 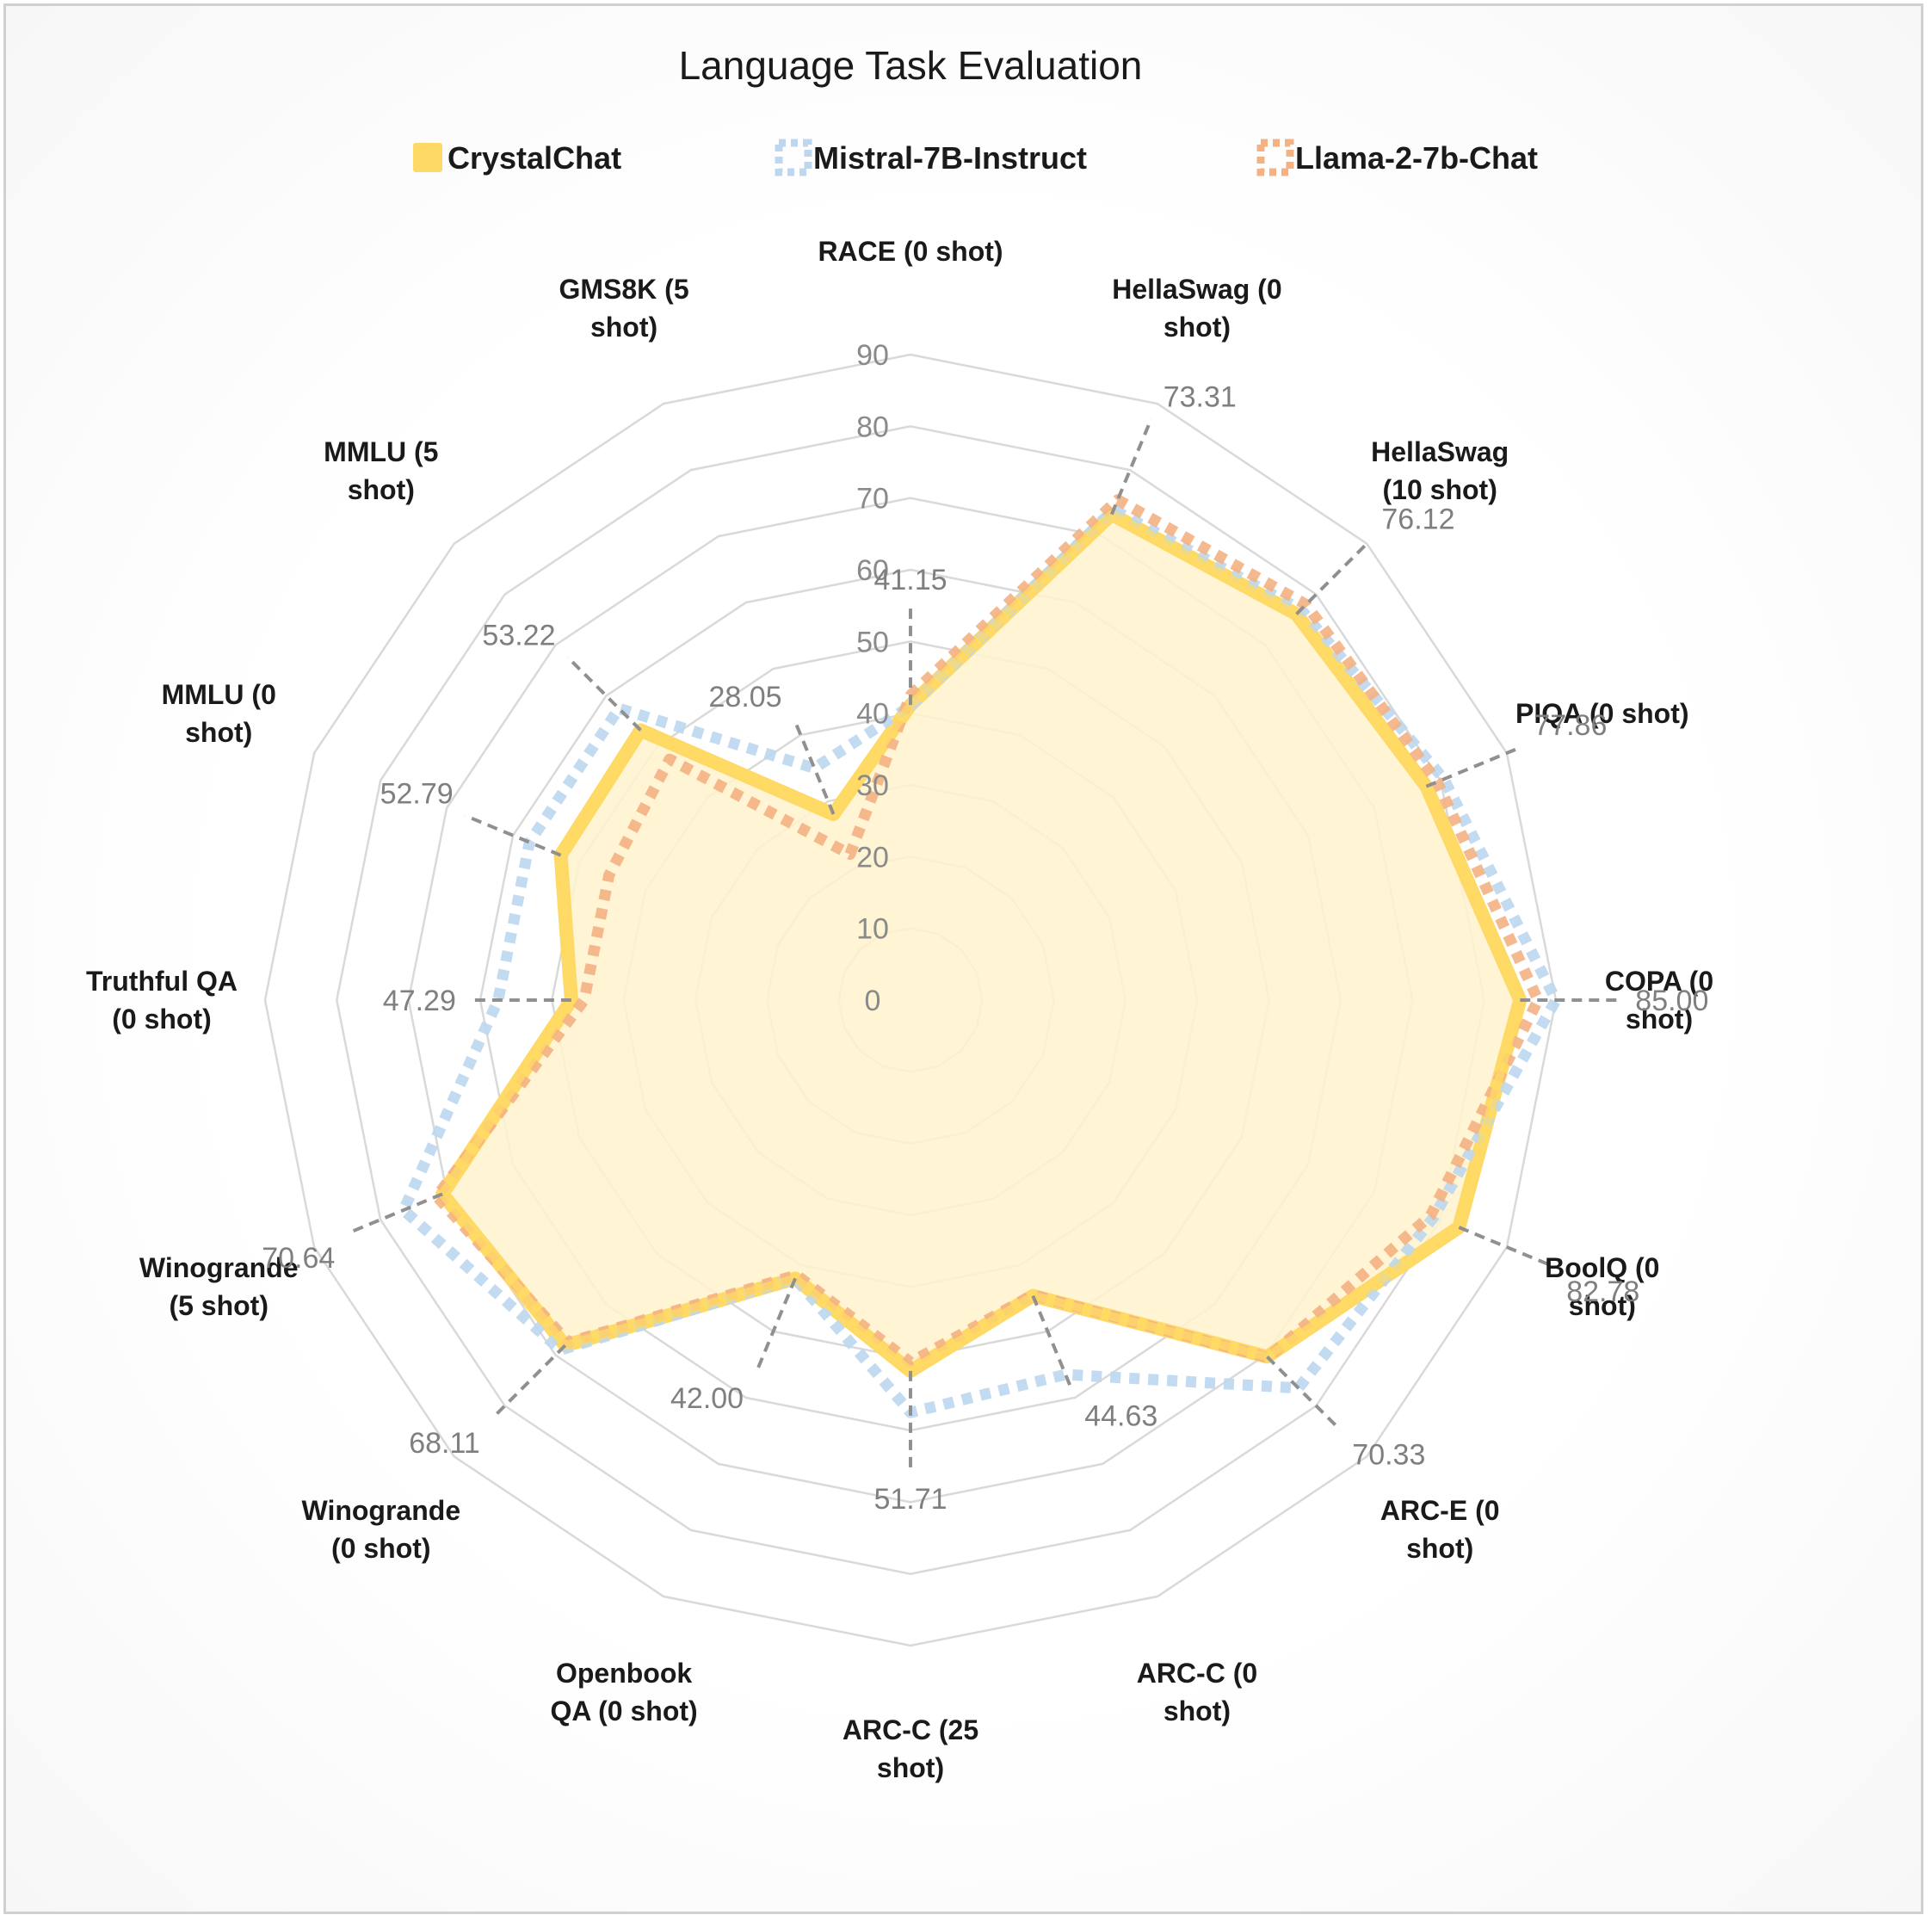 What do you see at coordinates (298, 1259) in the screenshot?
I see `data-label: 70.64` at bounding box center [298, 1259].